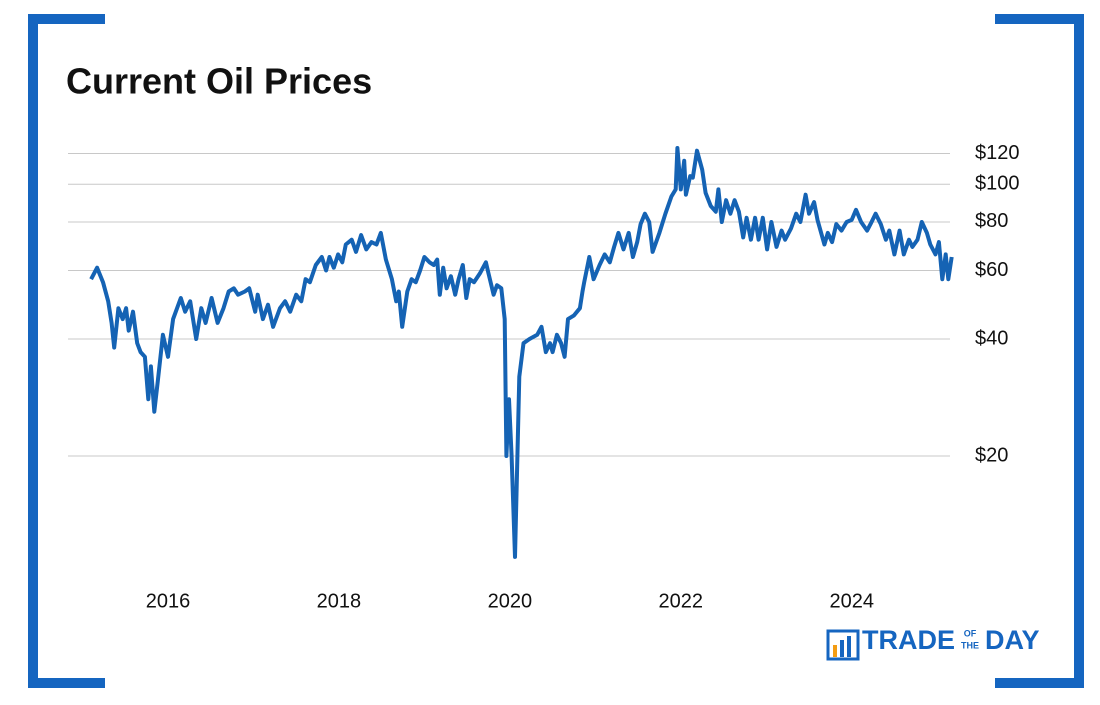 Image resolution: width=1100 pixels, height=705 pixels. Describe the element at coordinates (33, 351) in the screenshot. I see `bracket-left` at that location.